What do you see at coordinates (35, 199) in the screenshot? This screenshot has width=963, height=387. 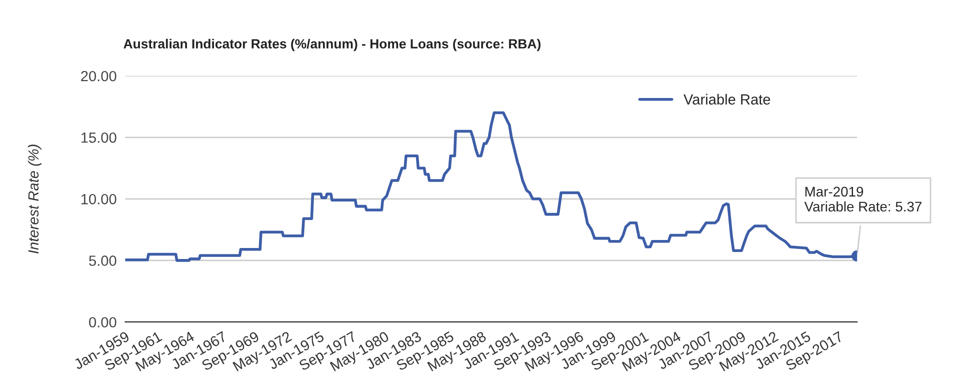 I see `y-axis-title: Interest Rate (%)` at bounding box center [35, 199].